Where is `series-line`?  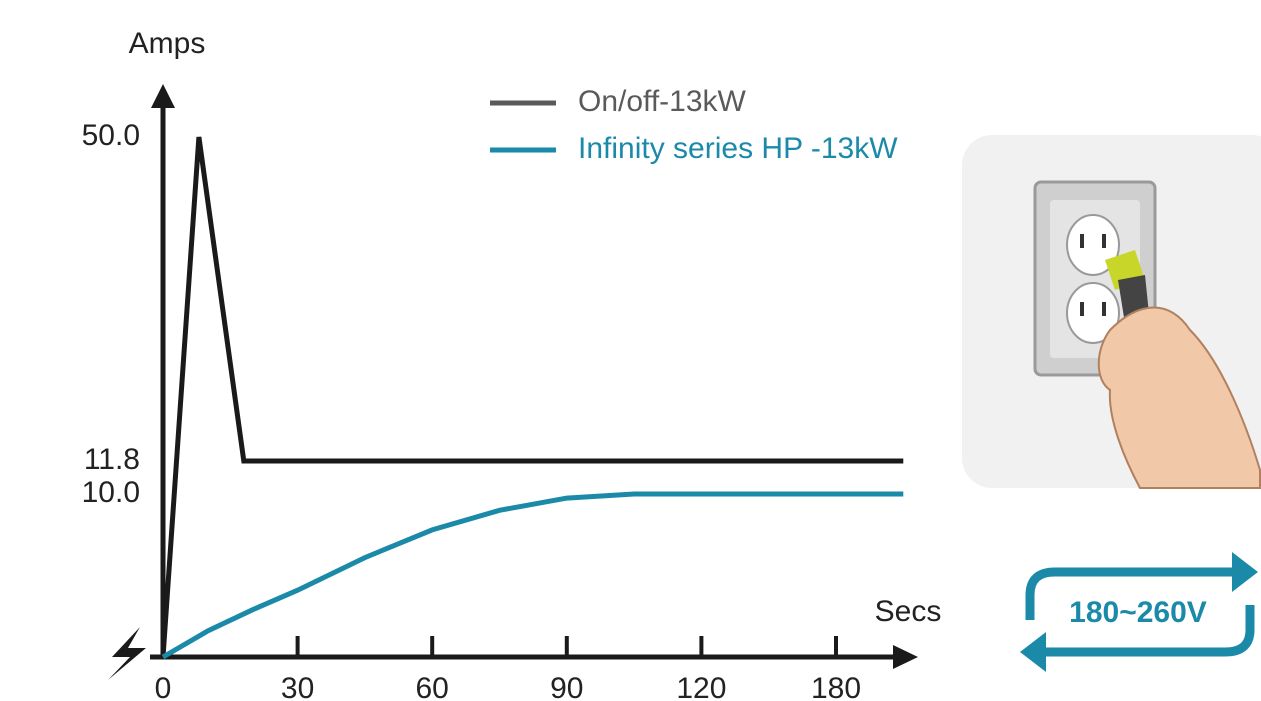 series-line is located at coordinates (532, 575).